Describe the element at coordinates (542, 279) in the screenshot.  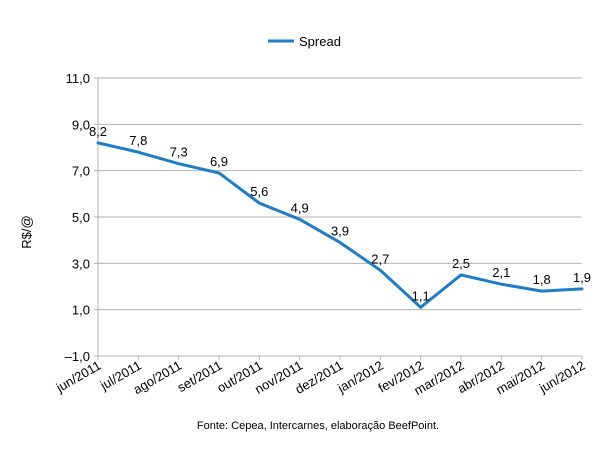
I see `data-label: 1,8` at that location.